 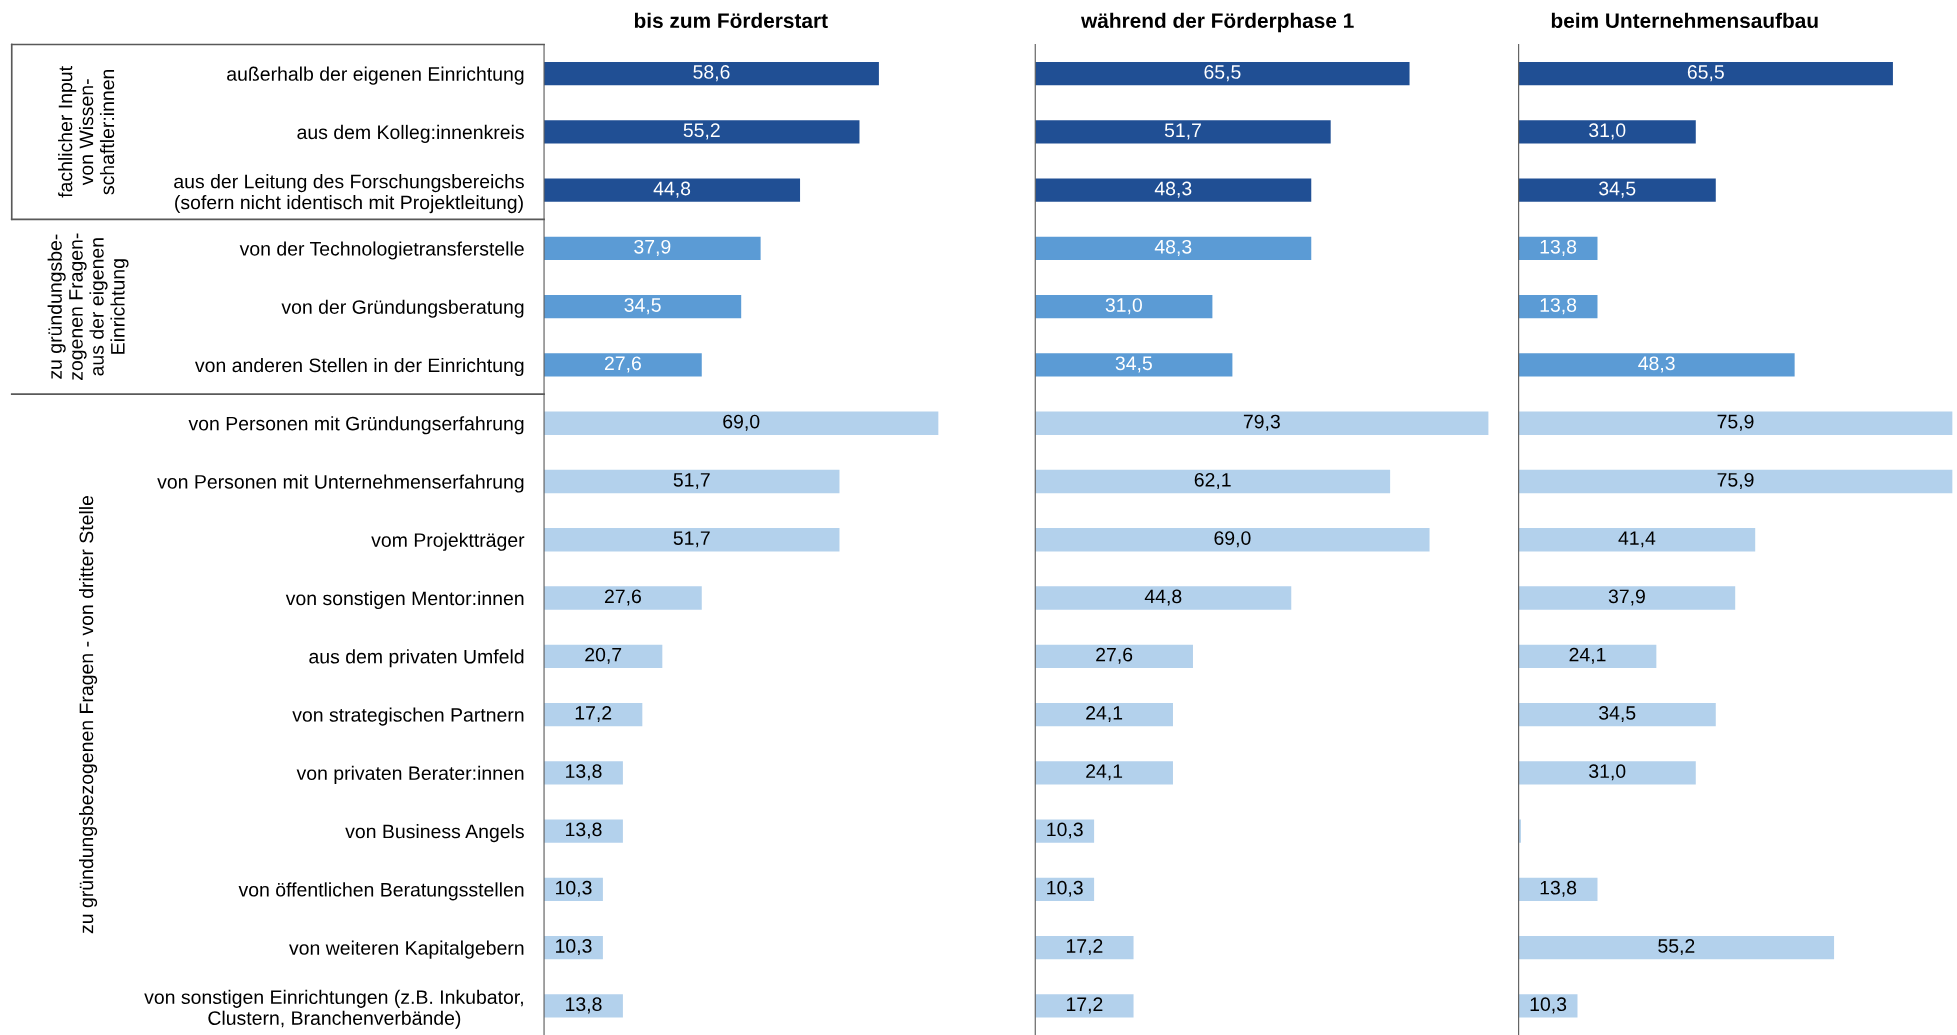 What do you see at coordinates (381, 891) in the screenshot?
I see `y-tick-label: von öffentlichen Beratungsstellen` at bounding box center [381, 891].